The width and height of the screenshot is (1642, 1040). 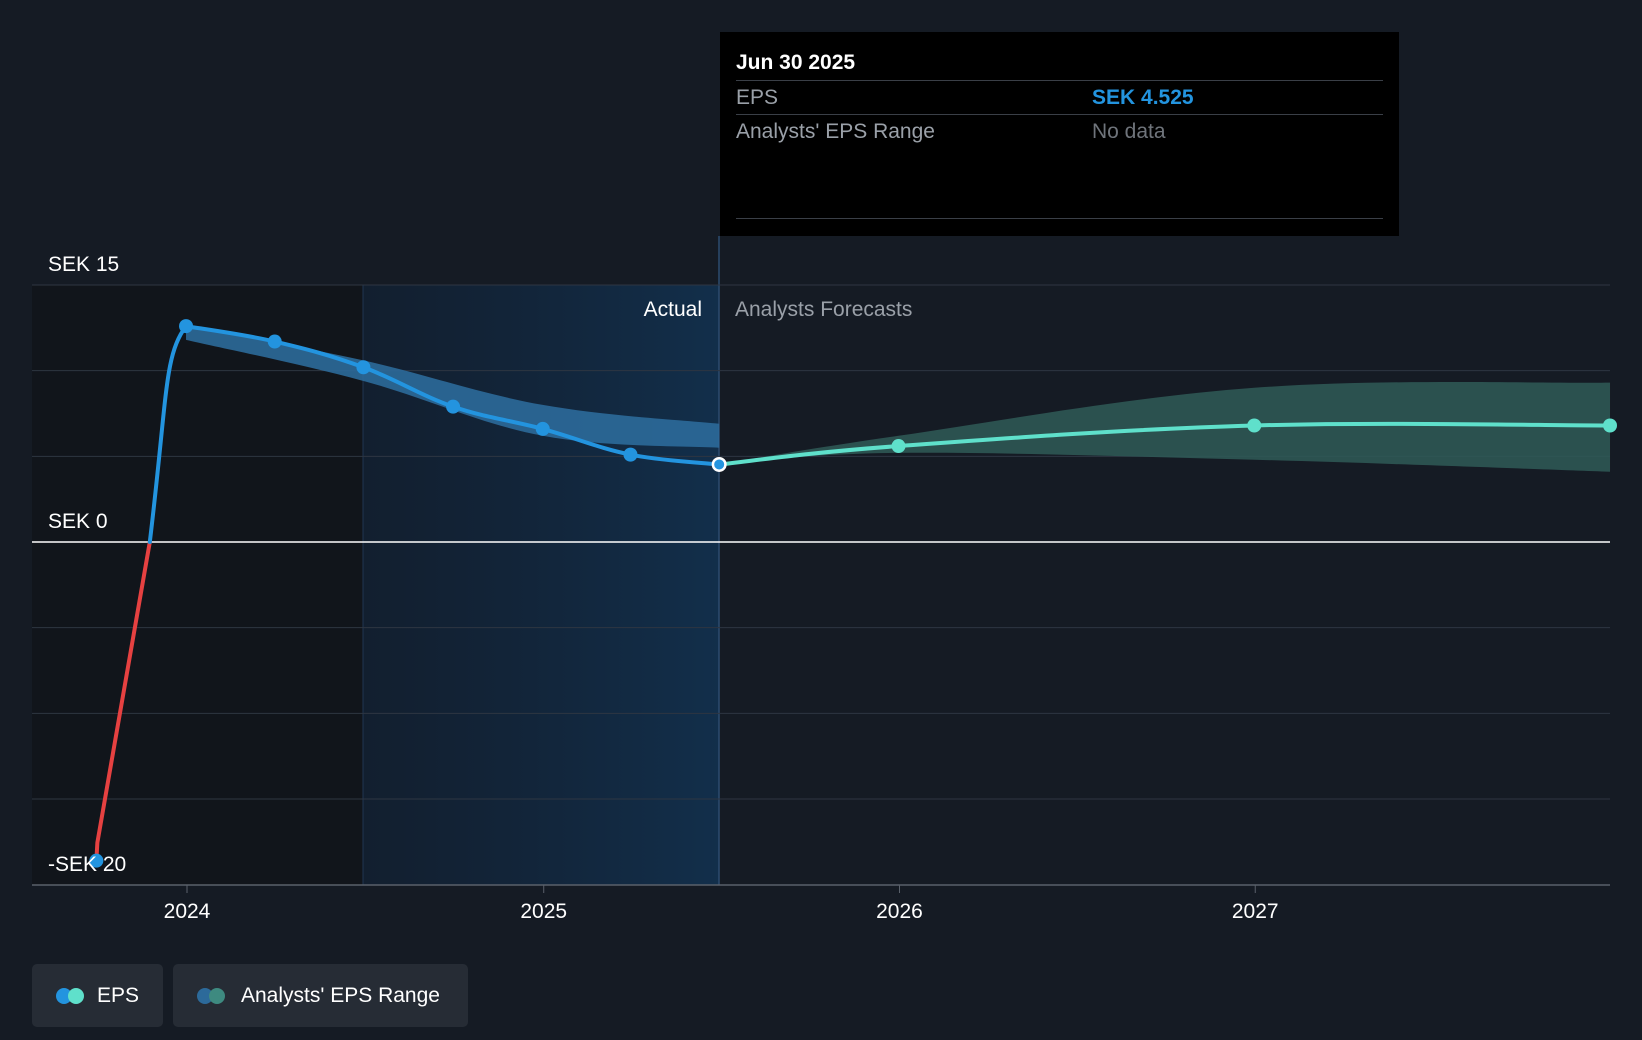 I want to click on eps-actual-line, so click(x=434, y=433).